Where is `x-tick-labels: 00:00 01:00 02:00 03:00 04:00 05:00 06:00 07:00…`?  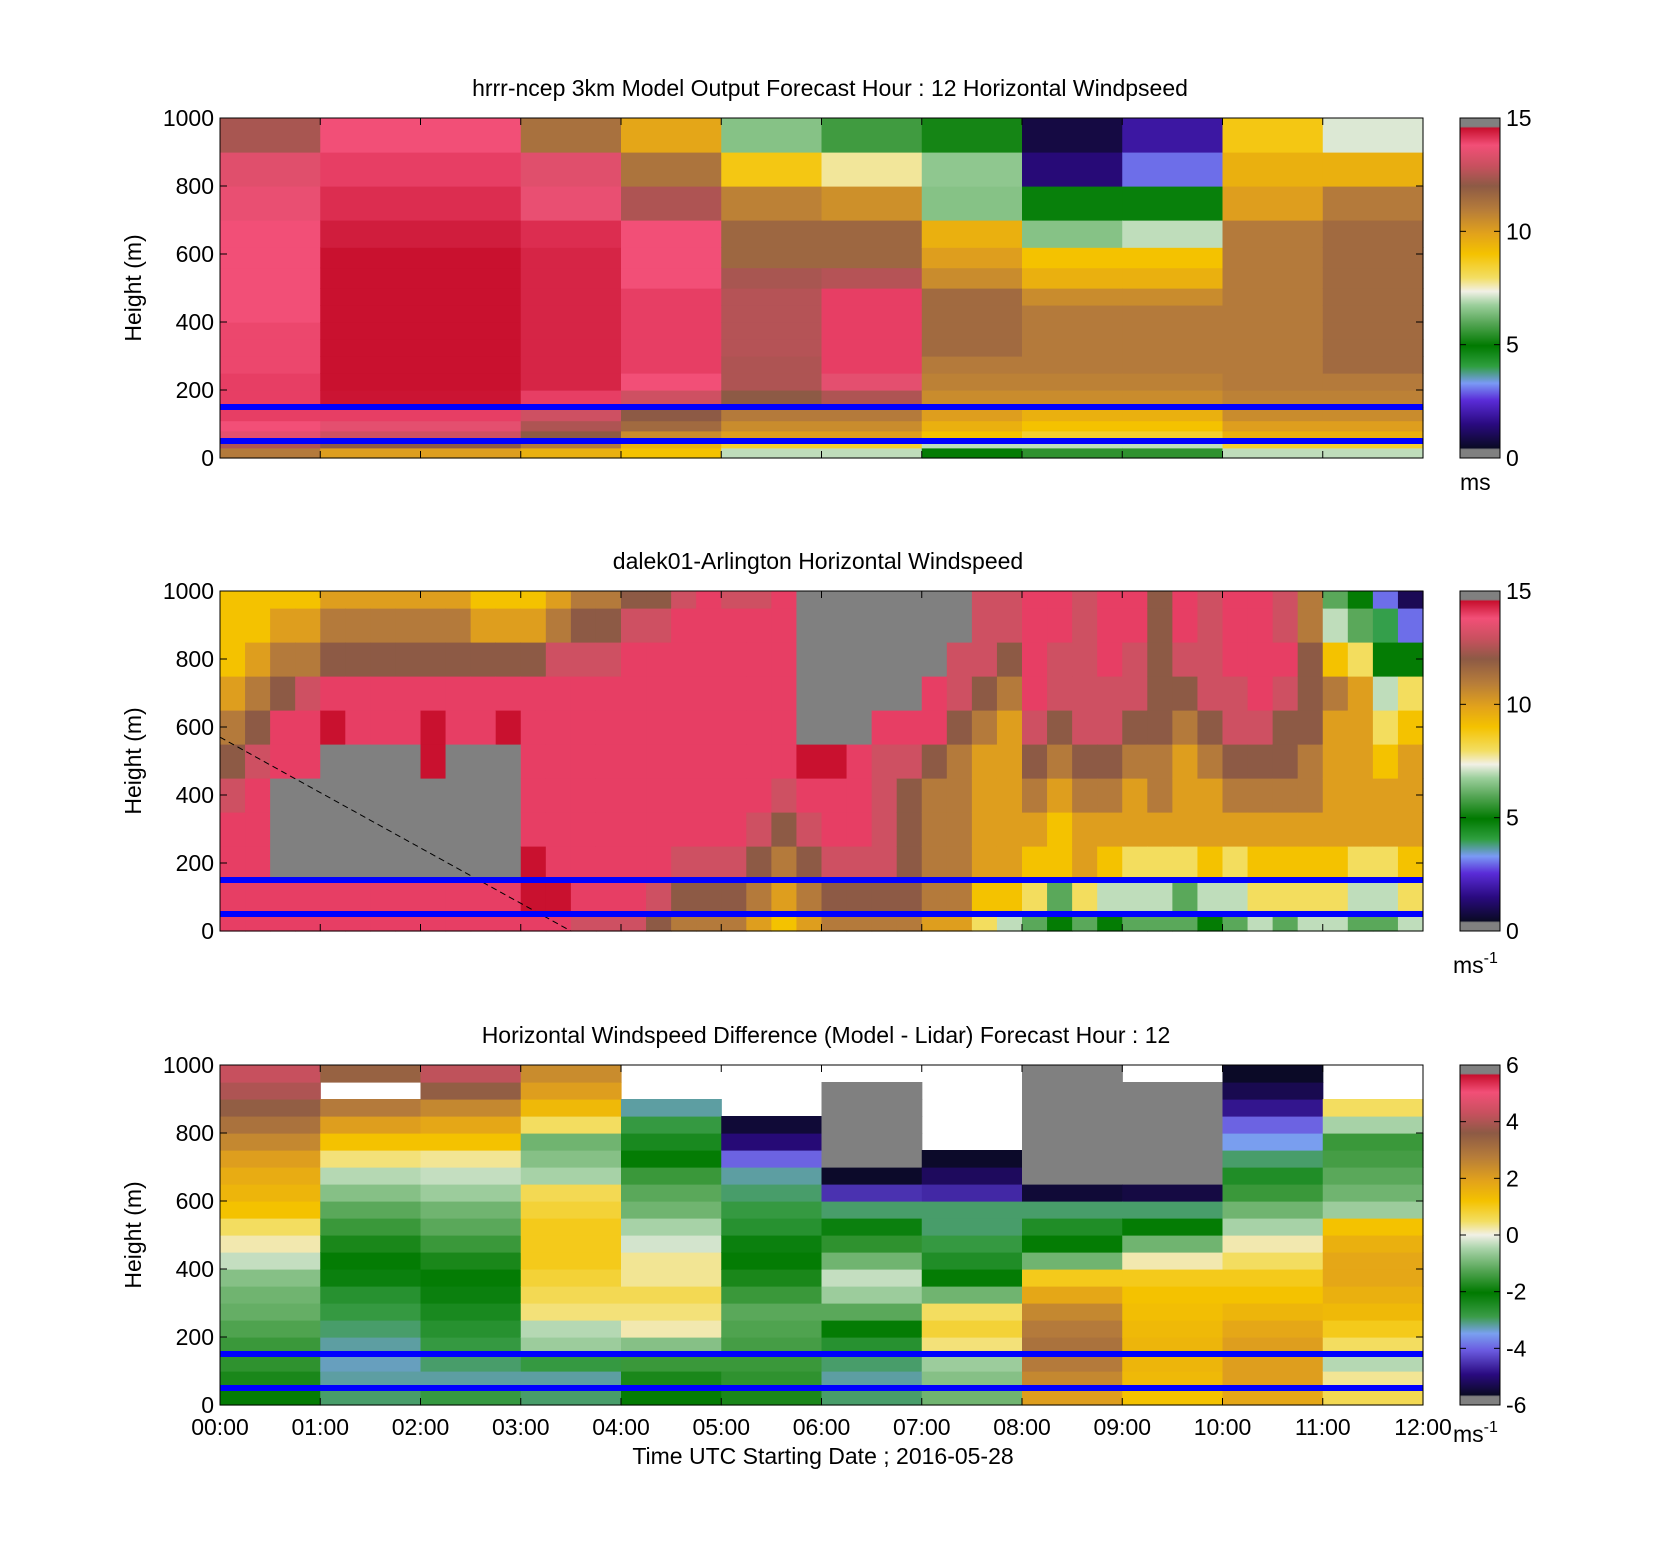 x-tick-labels: 00:00 01:00 02:00 03:00 04:00 05:00 06:00 07:00… is located at coordinates (821, 1427).